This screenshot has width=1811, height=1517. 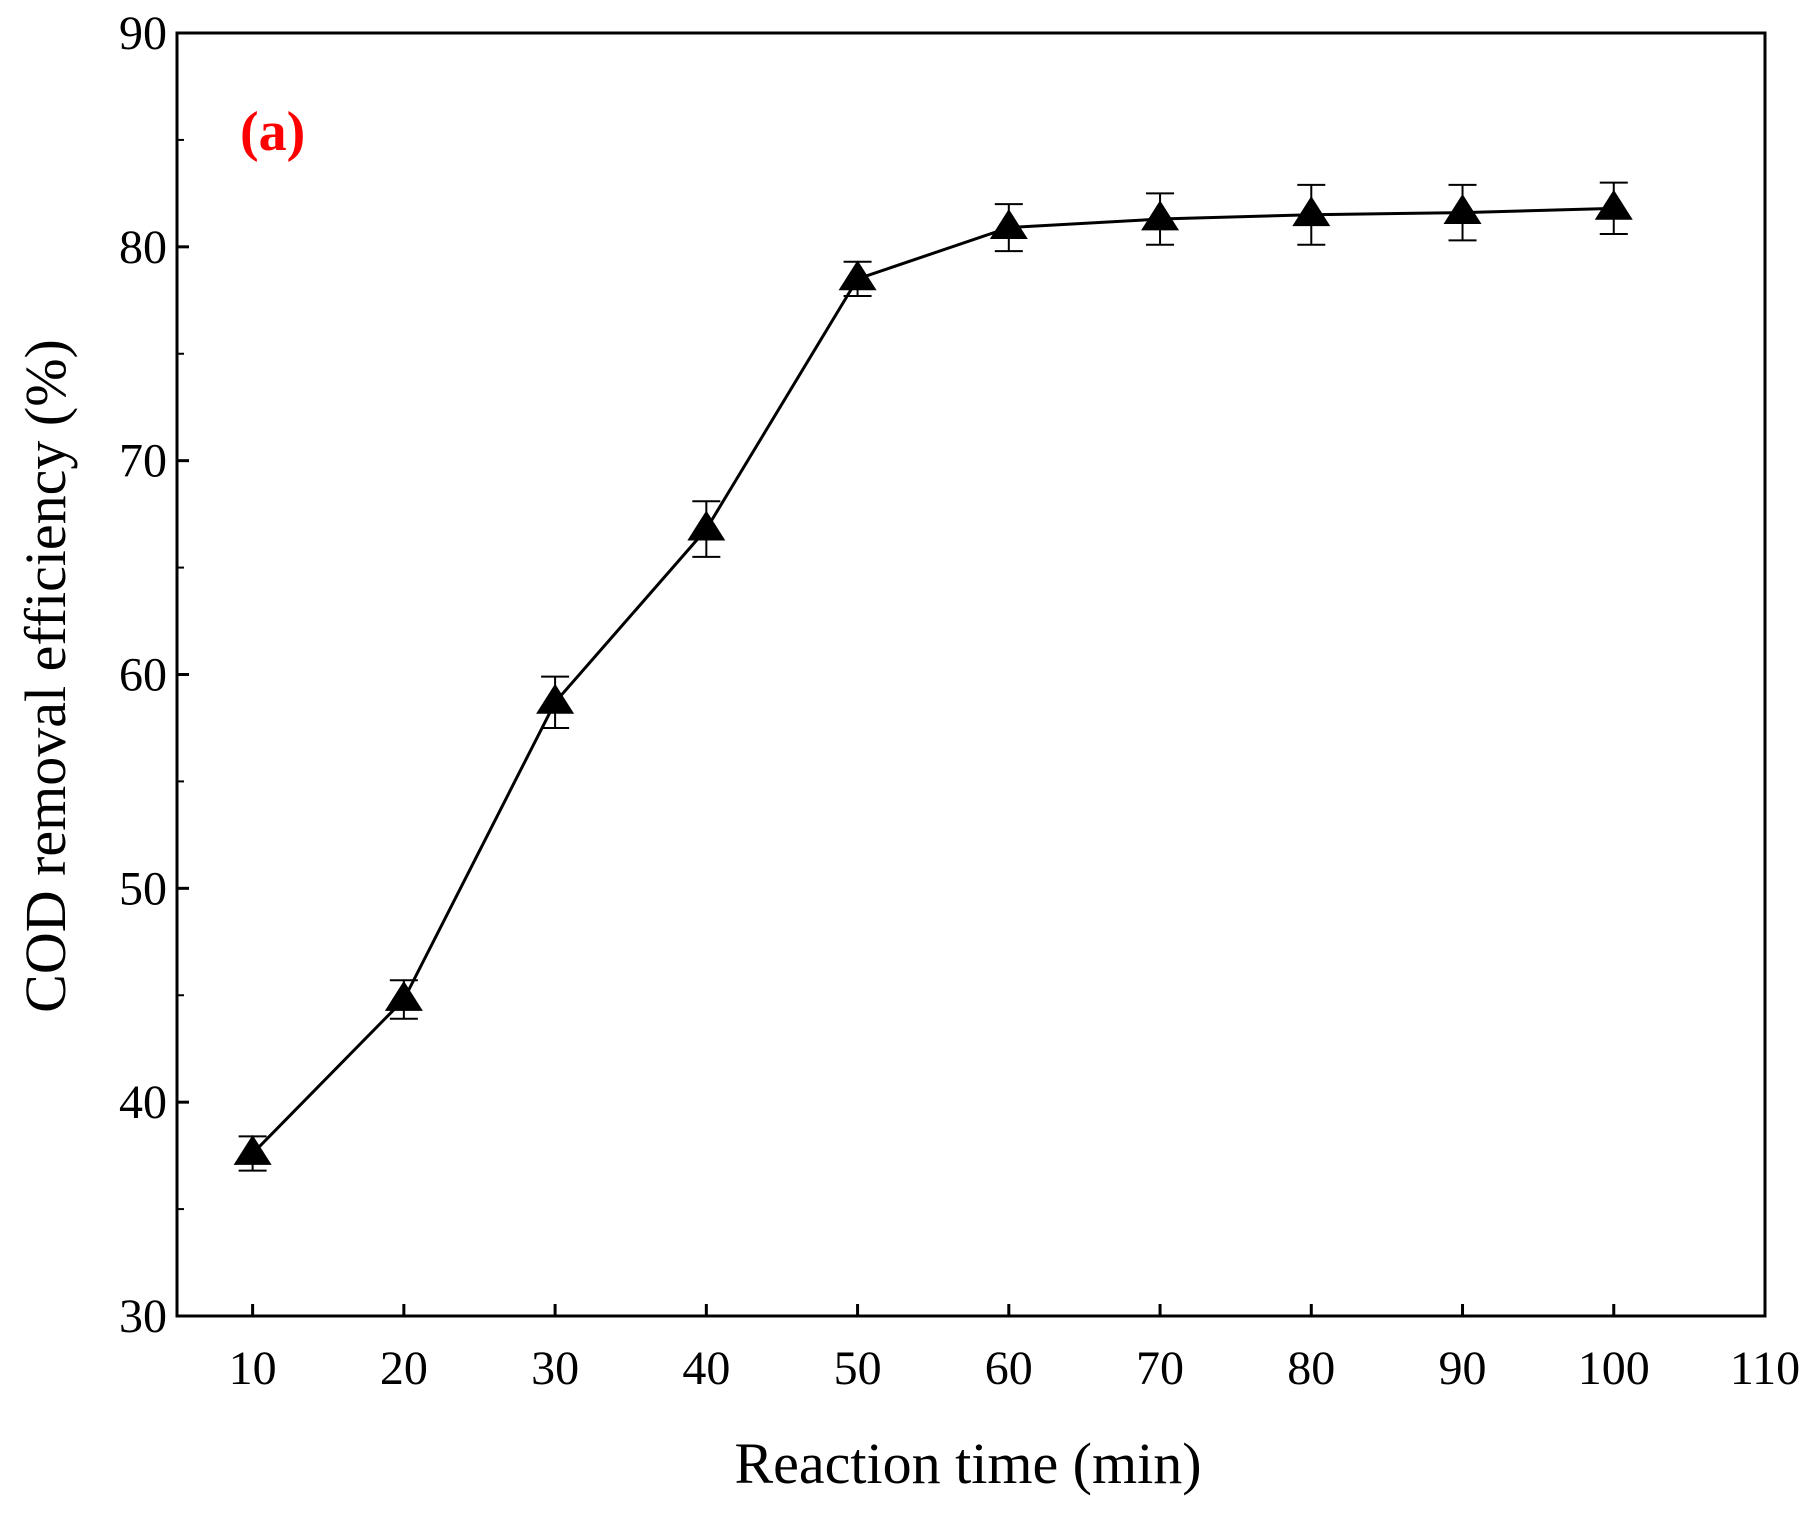 What do you see at coordinates (143, 247) in the screenshot?
I see `y-tick-label: 80` at bounding box center [143, 247].